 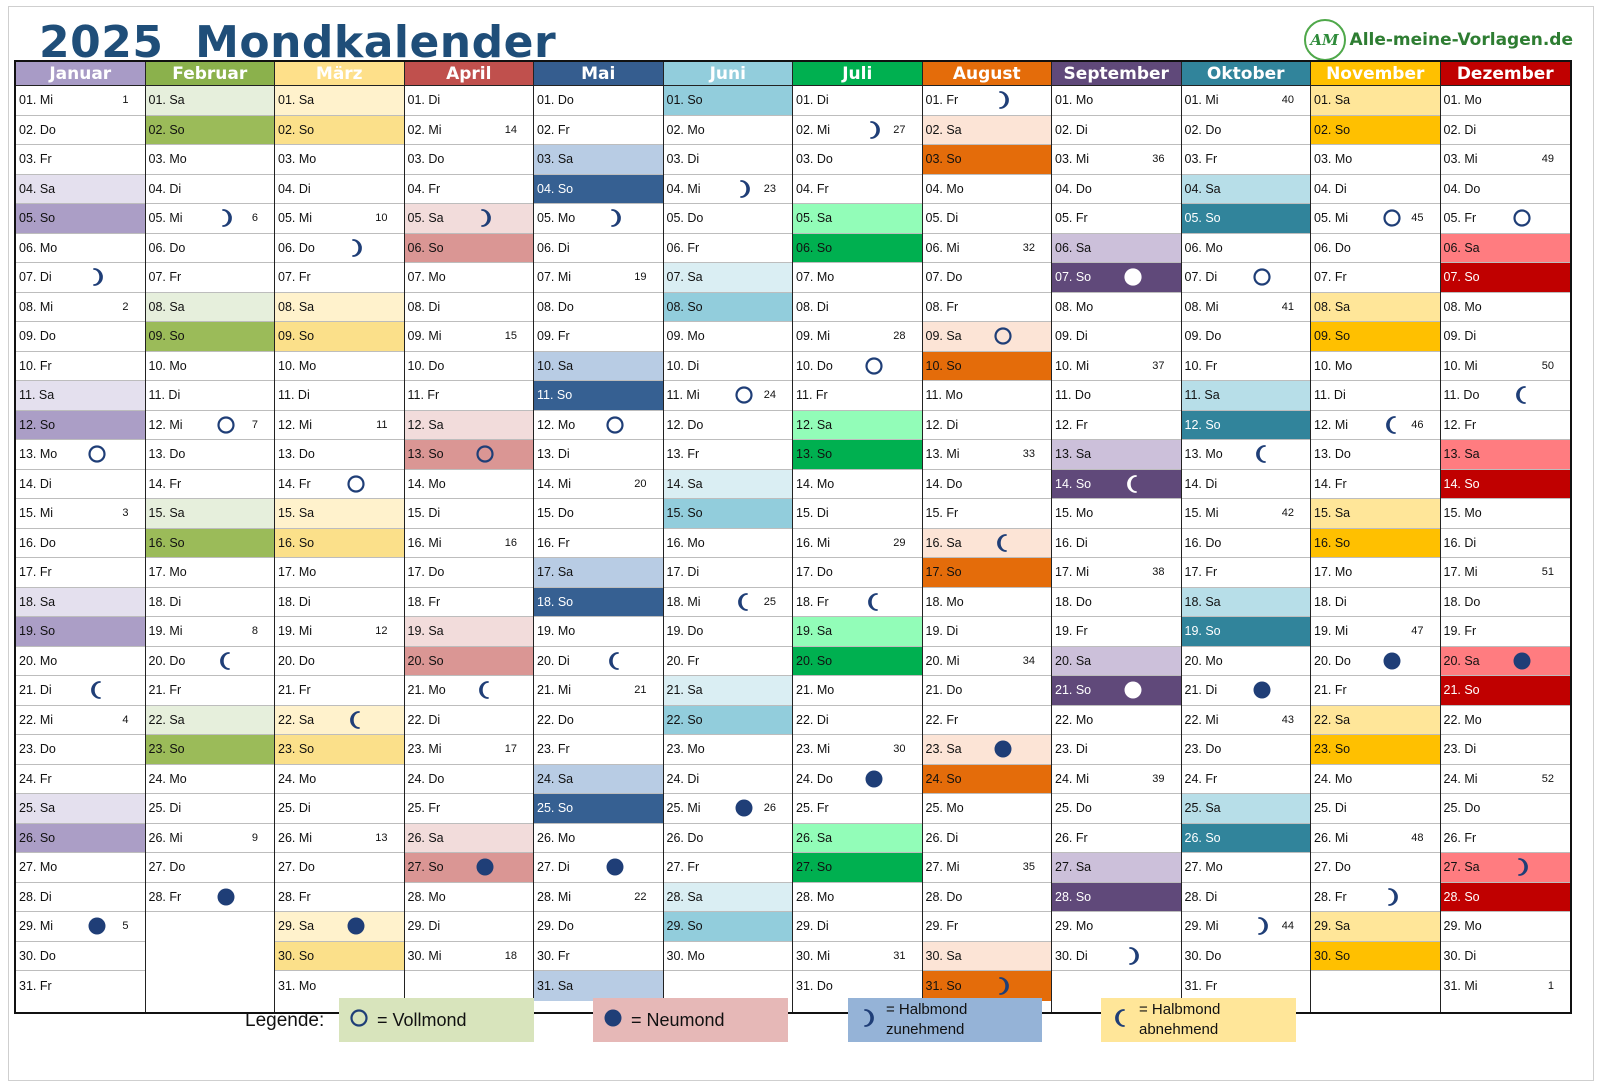 I want to click on day-cell: 20. Fr, so click(x=727, y=661).